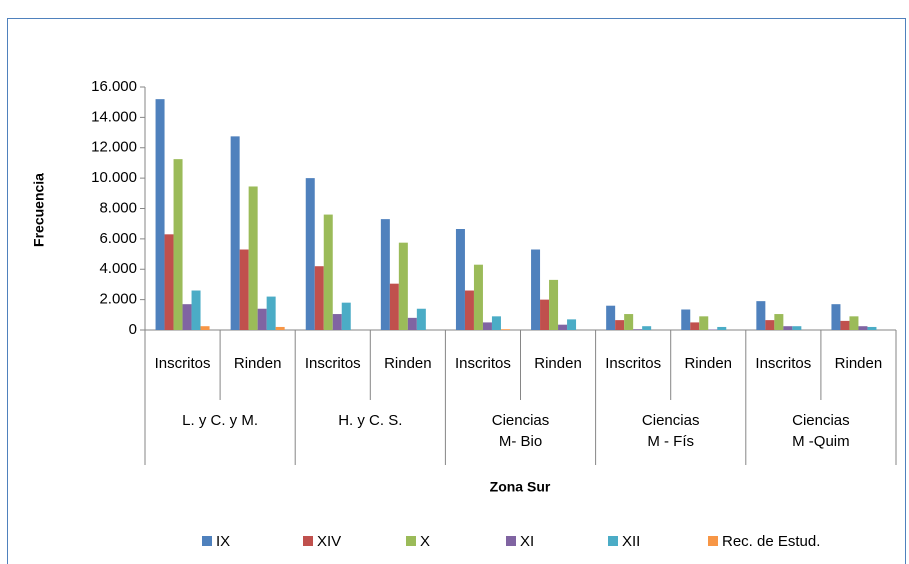 Image resolution: width=909 pixels, height=564 pixels. Describe the element at coordinates (425, 541) in the screenshot. I see `legend-label: X` at that location.